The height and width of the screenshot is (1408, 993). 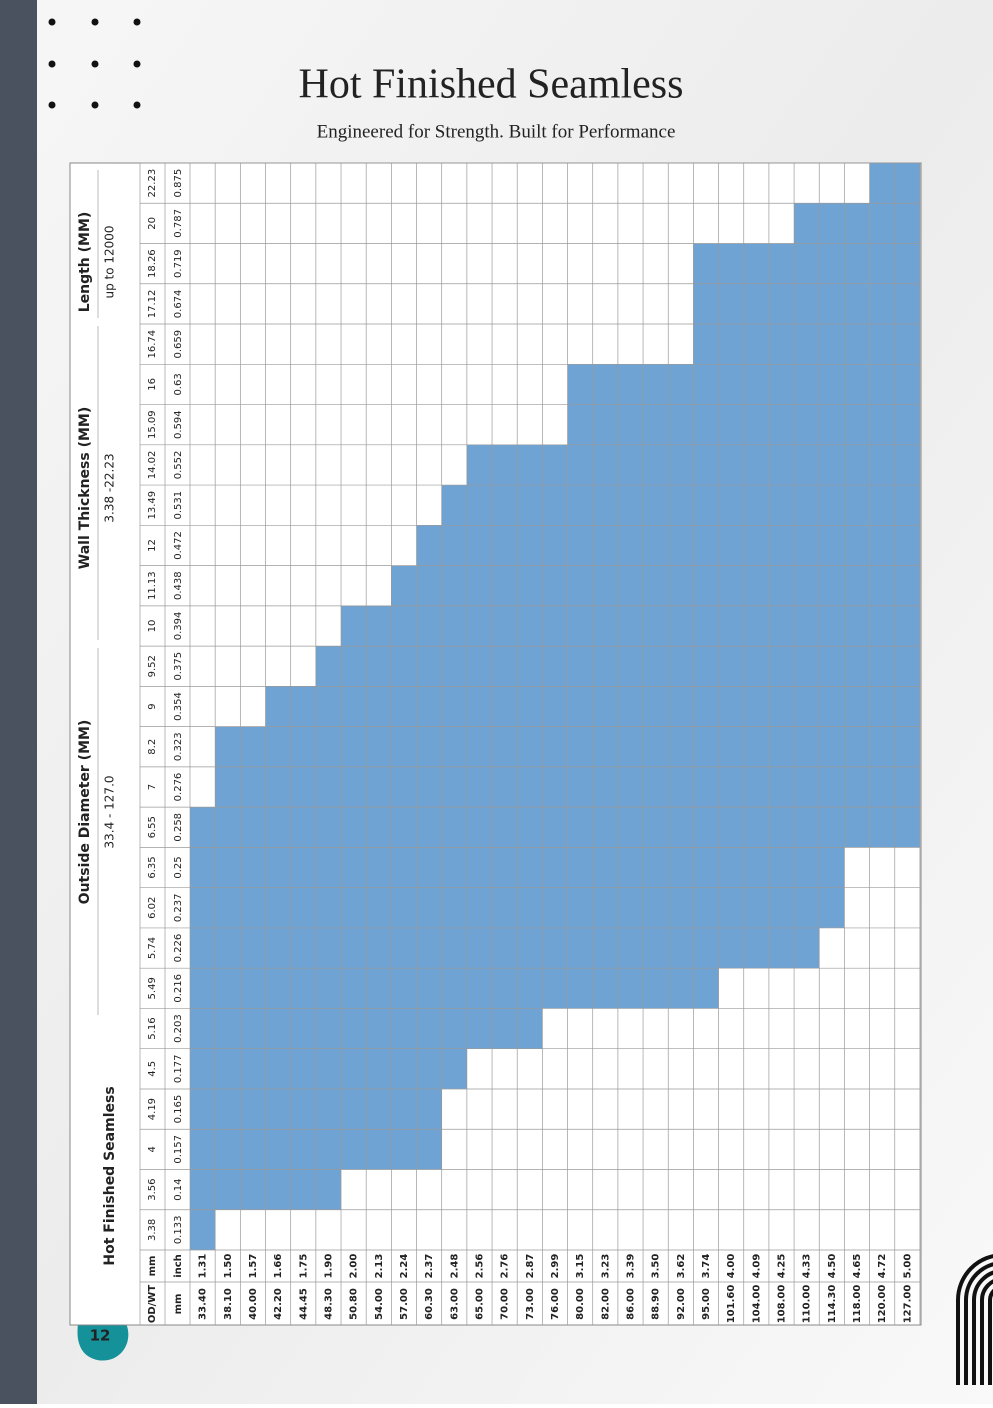 What do you see at coordinates (110, 811) in the screenshot?
I see `group-range: 33.4 - 127.0` at bounding box center [110, 811].